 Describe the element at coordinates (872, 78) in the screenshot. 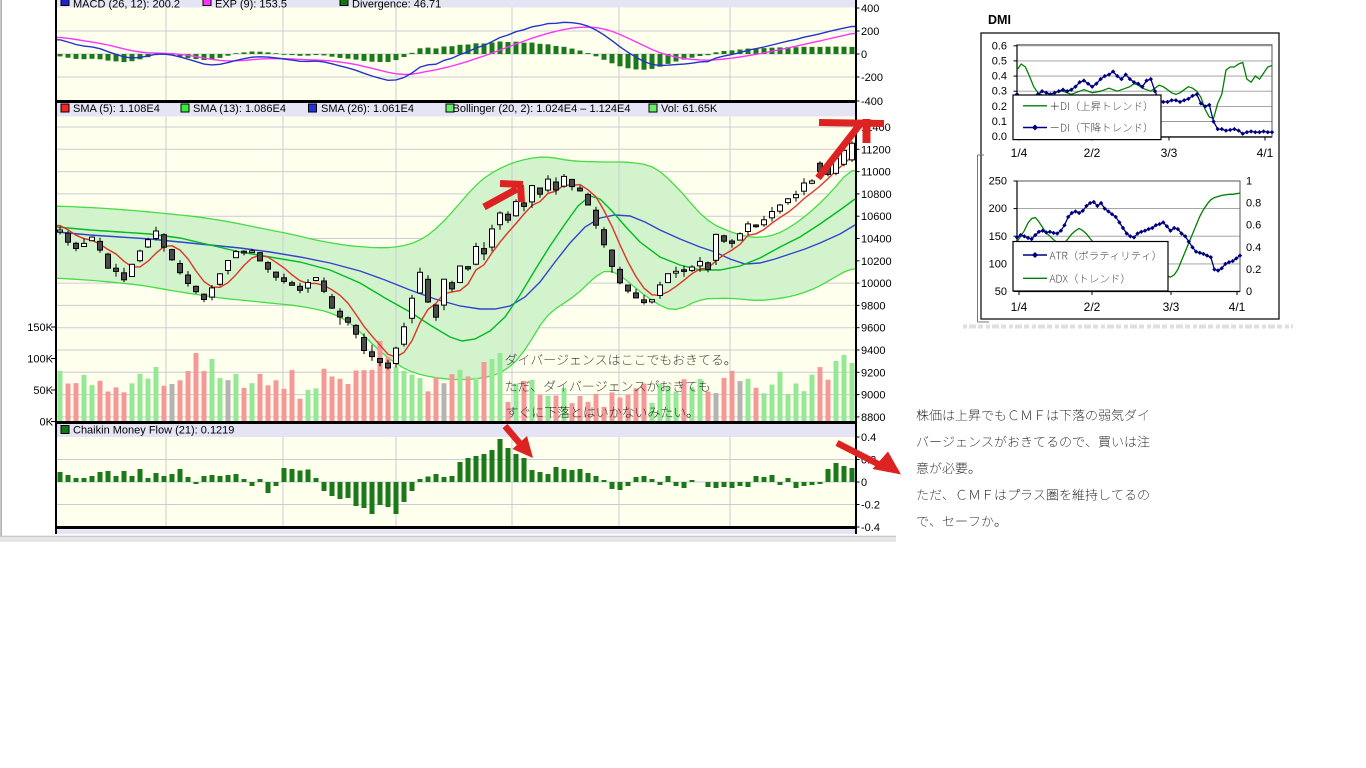

I see `svg-text: -200` at that location.